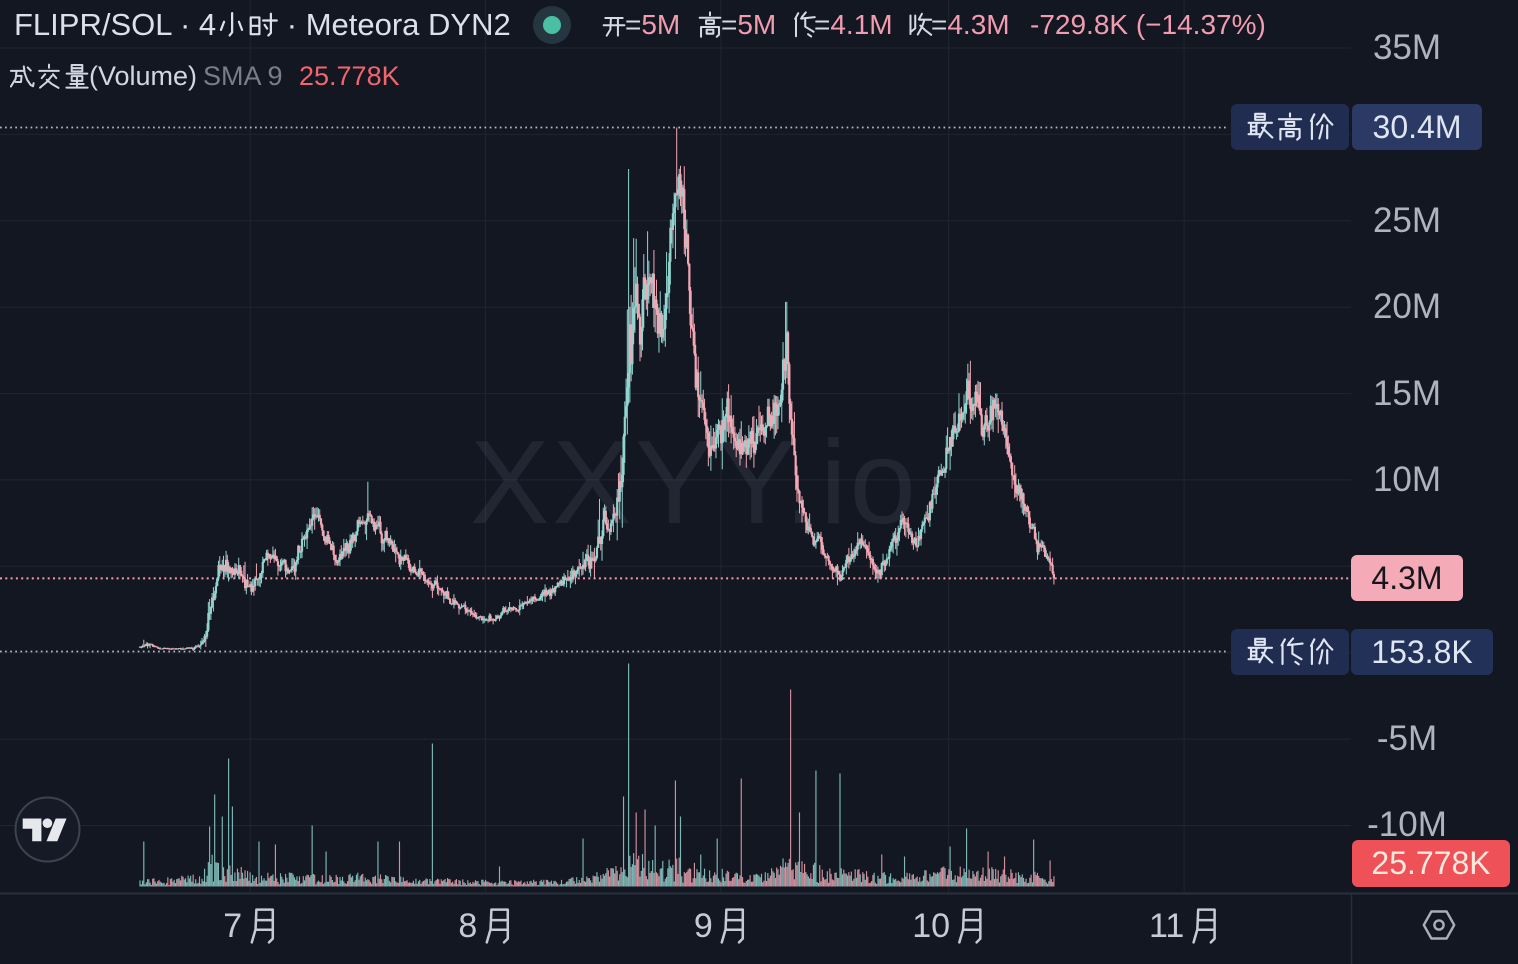 Image resolution: width=1518 pixels, height=964 pixels. Describe the element at coordinates (694, 482) in the screenshot. I see `svg-text: XXYY.io` at that location.